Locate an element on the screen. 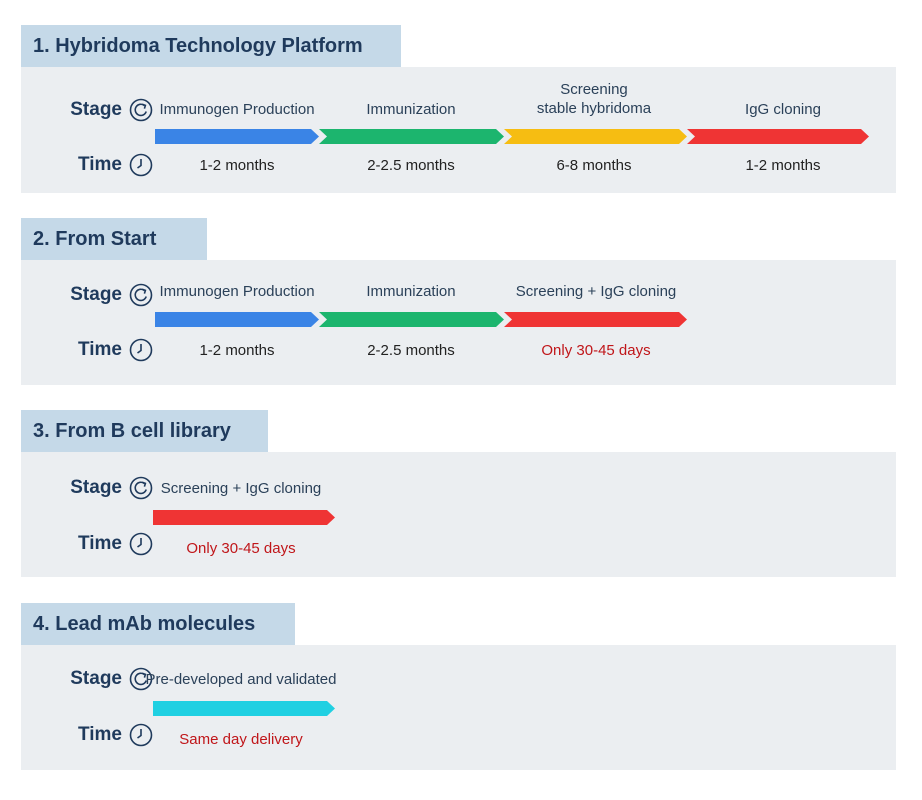 Image resolution: width=922 pixels, height=800 pixels. stage-name-line: Screening is located at coordinates (594, 89).